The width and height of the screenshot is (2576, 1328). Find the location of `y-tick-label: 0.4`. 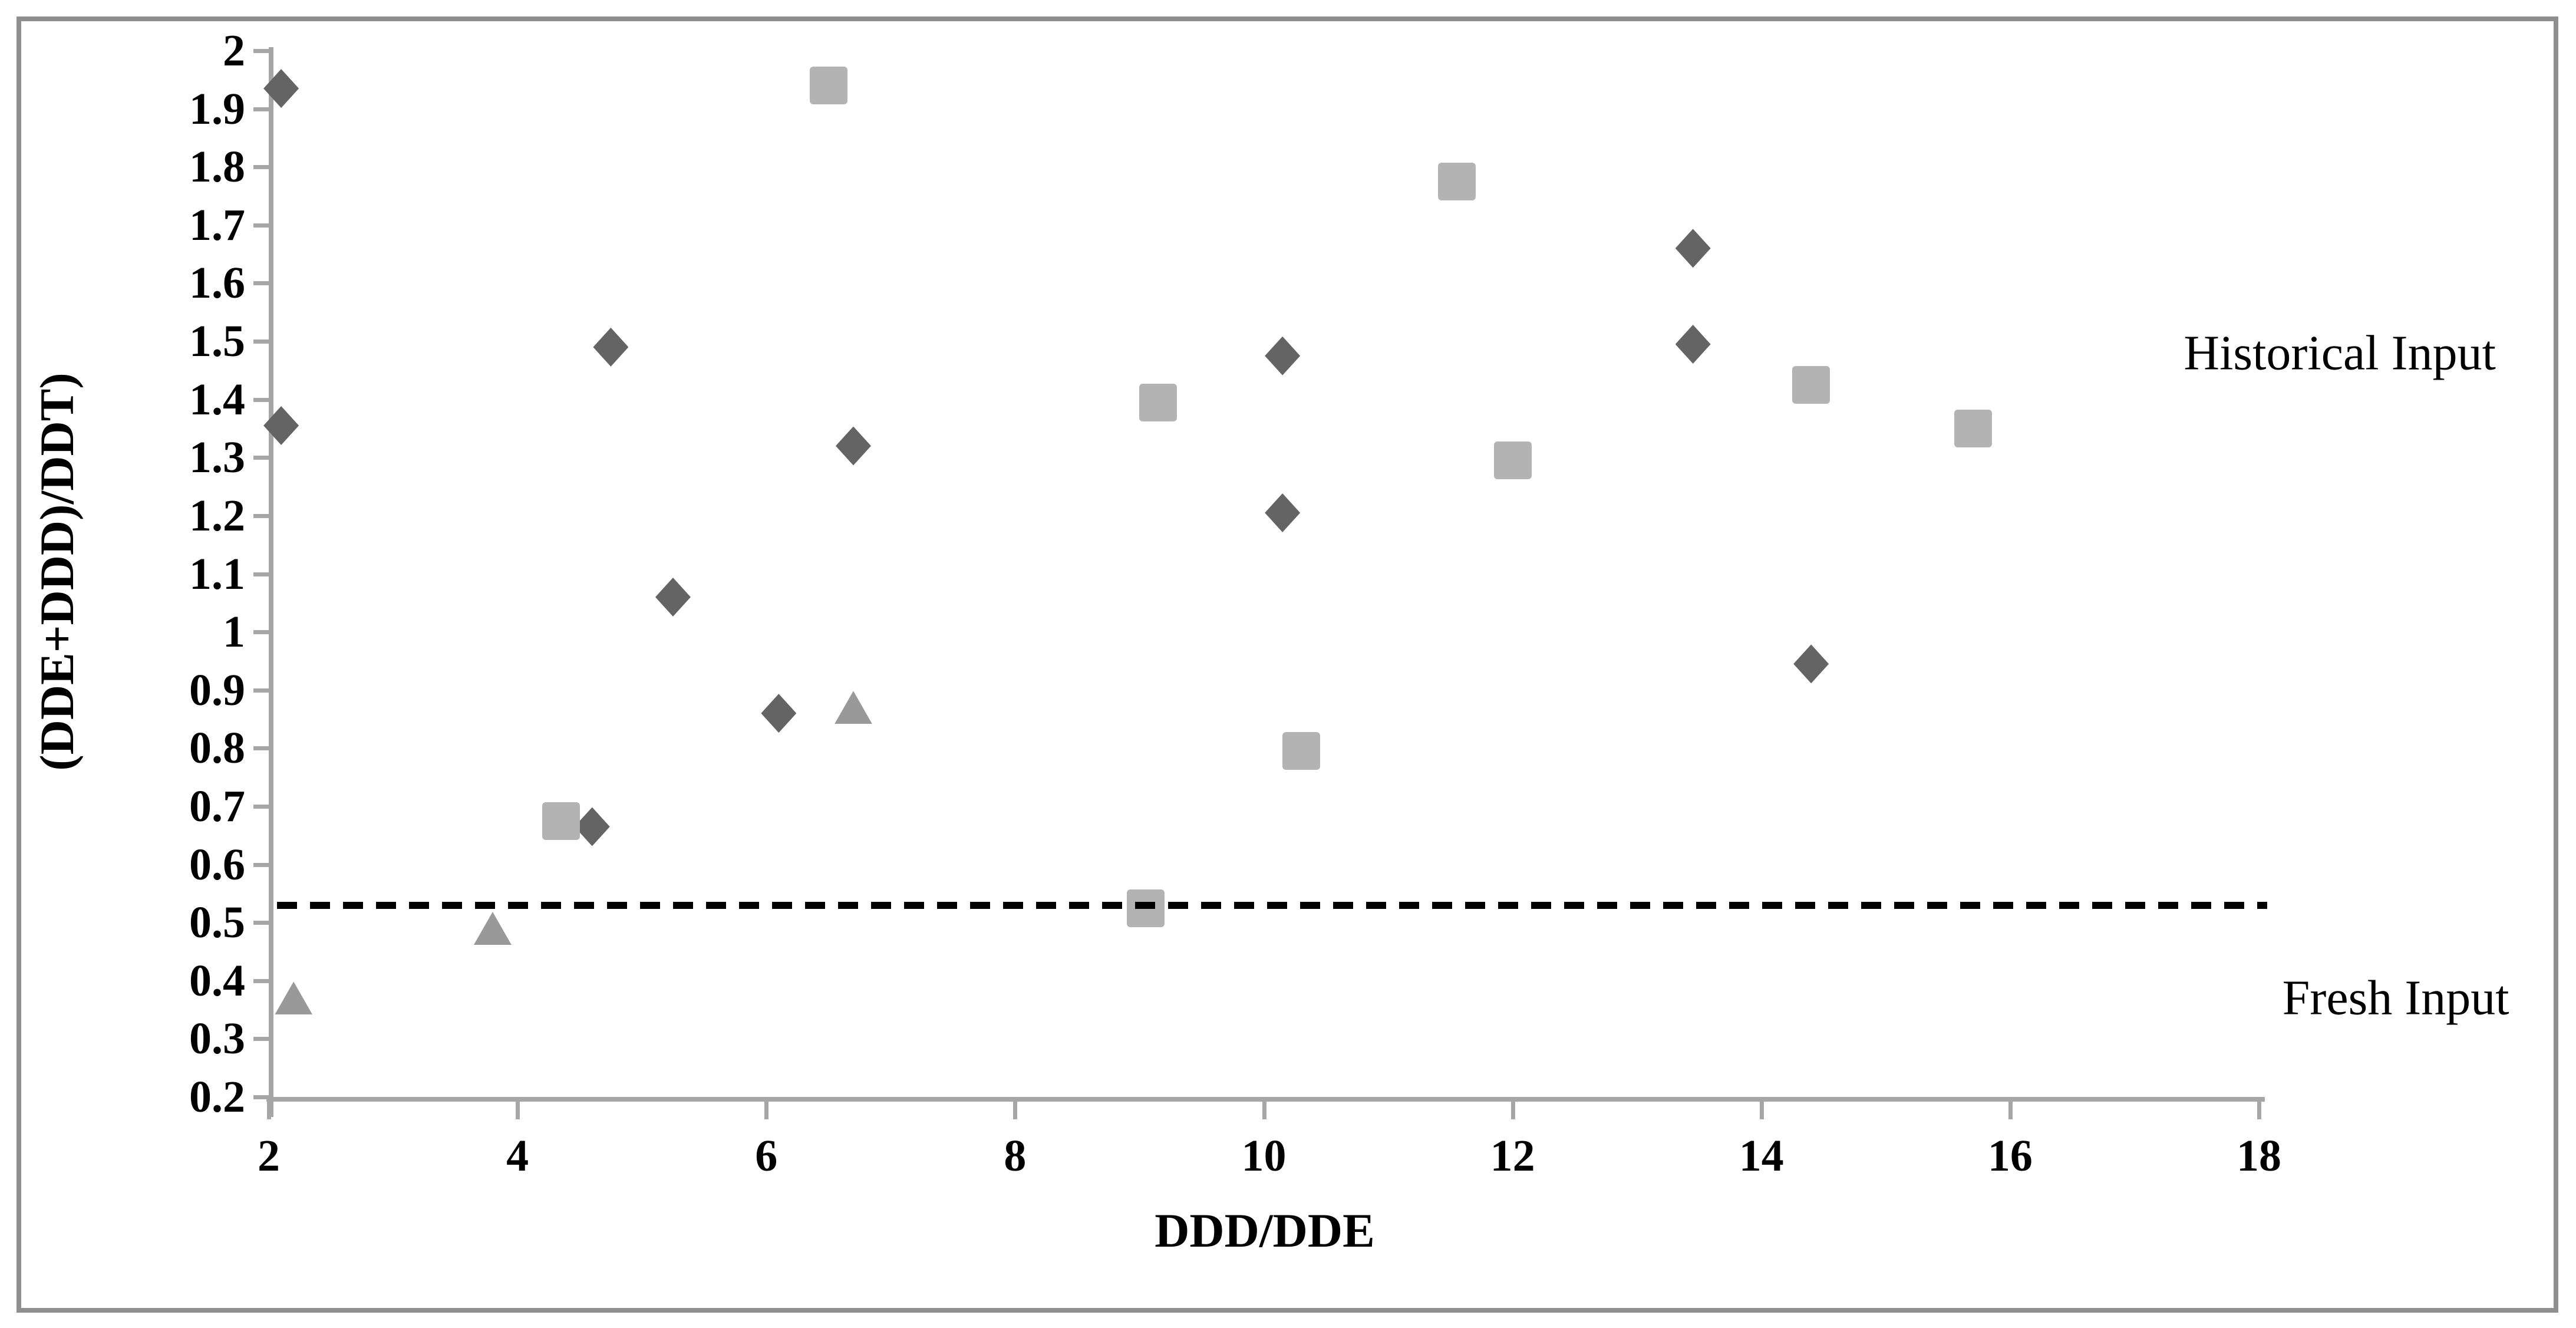

y-tick-label: 0.4 is located at coordinates (217, 980).